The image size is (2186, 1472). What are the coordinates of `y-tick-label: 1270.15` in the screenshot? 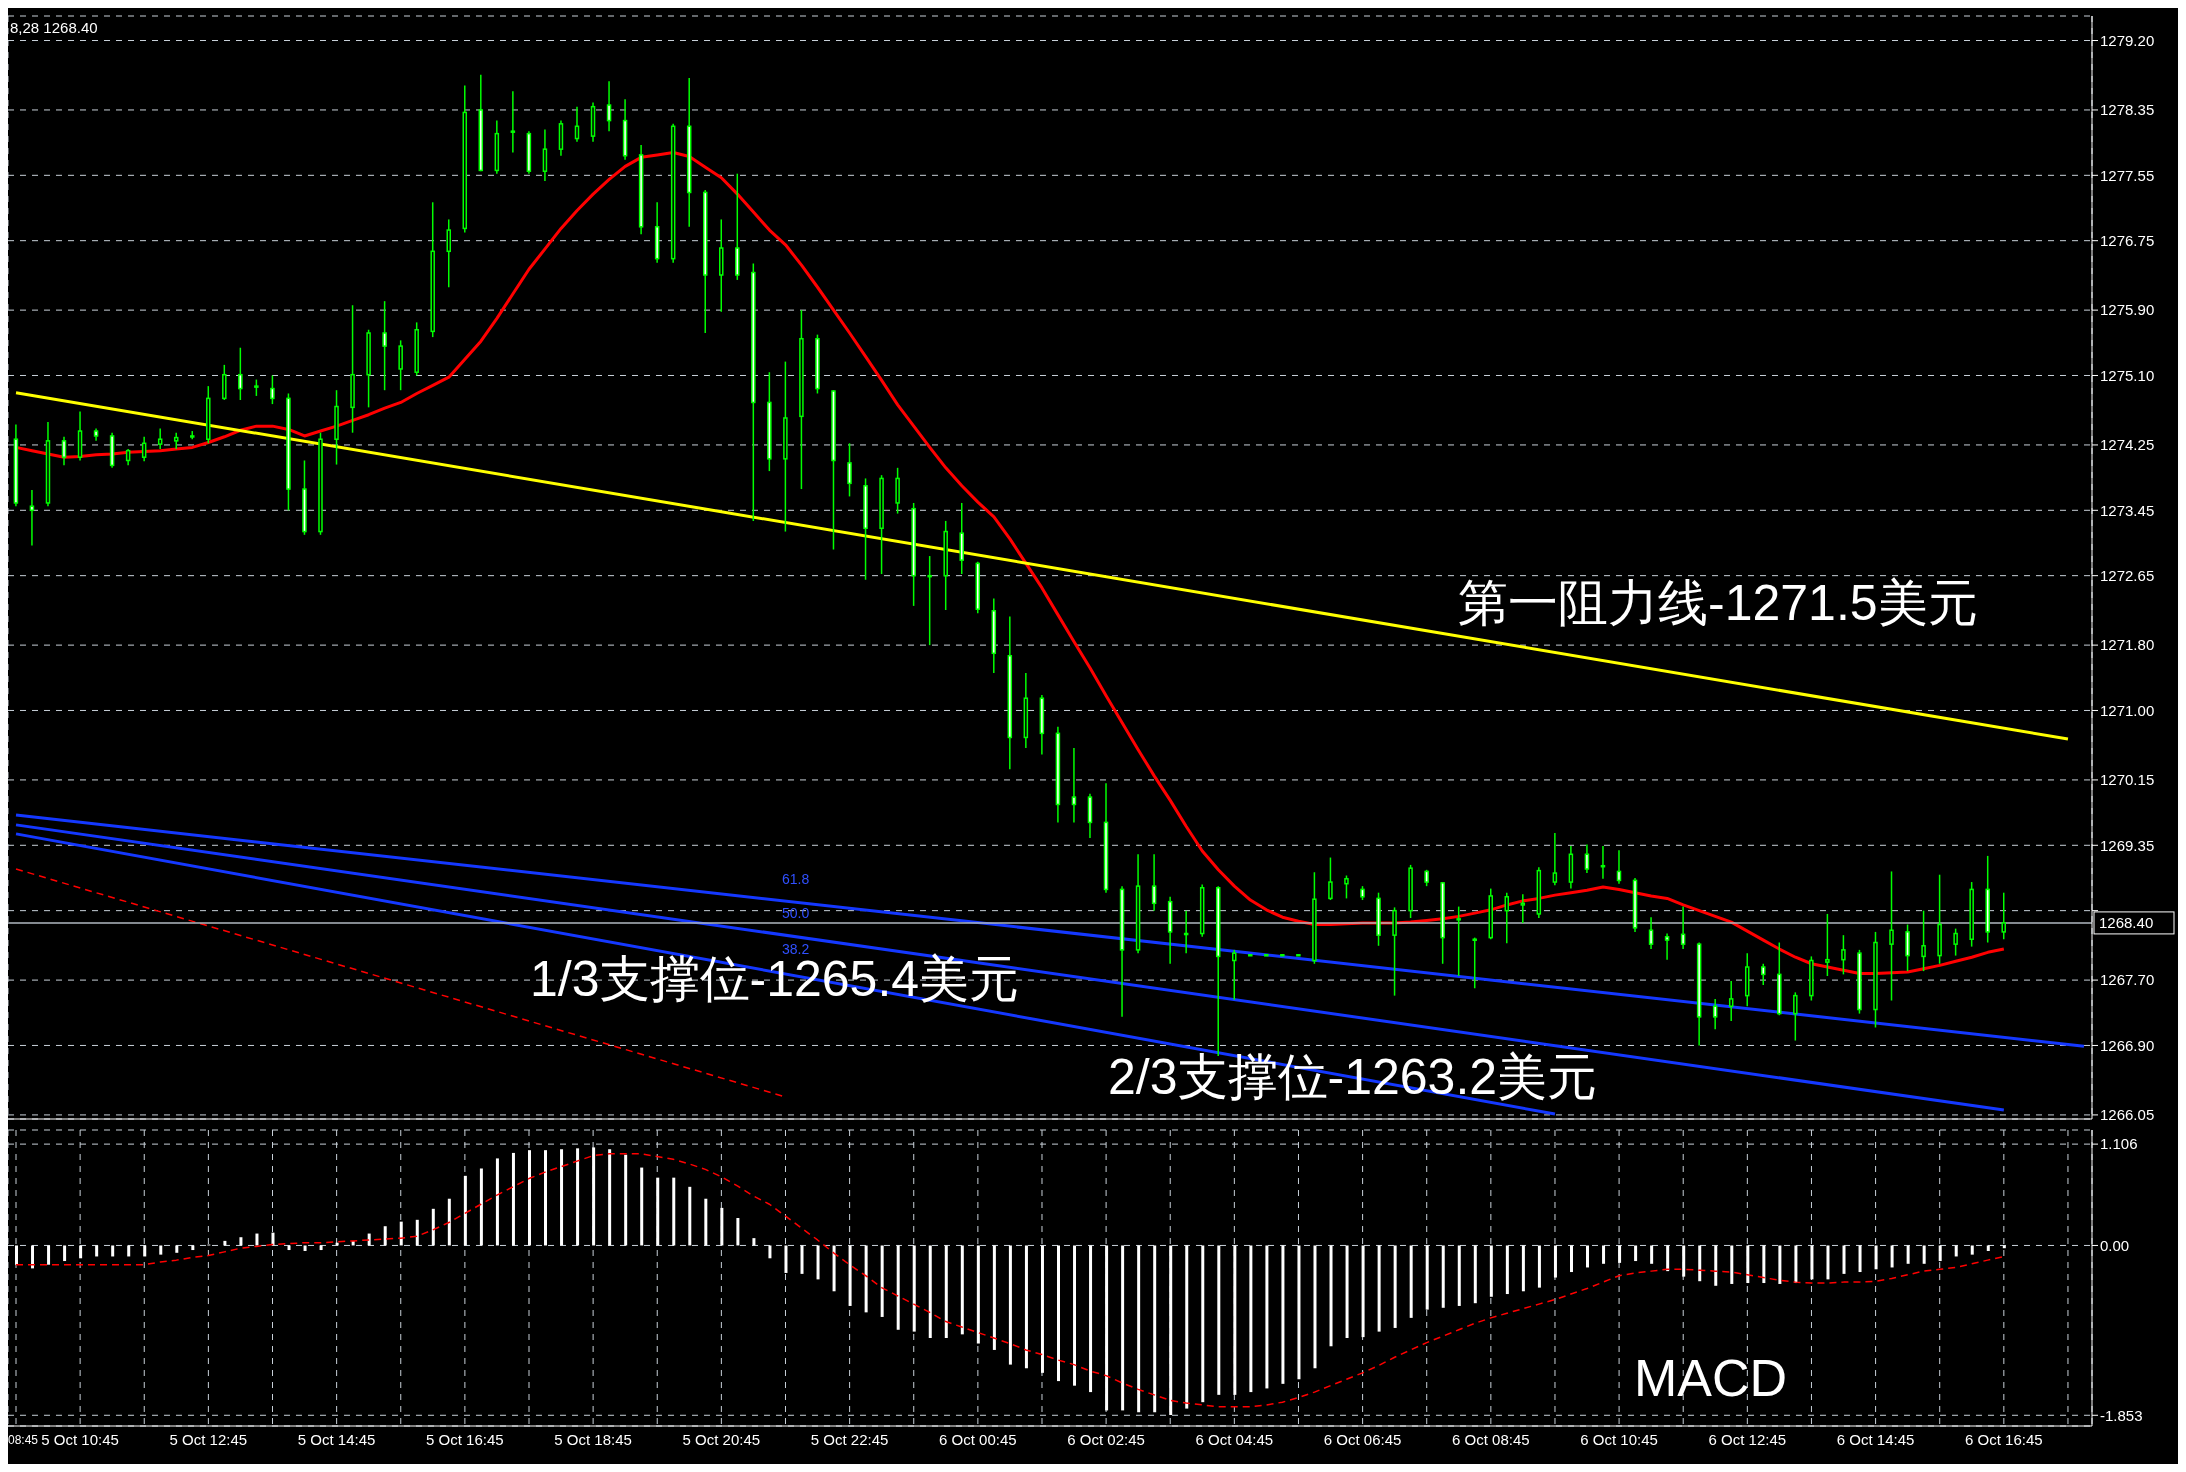 It's located at (2127, 780).